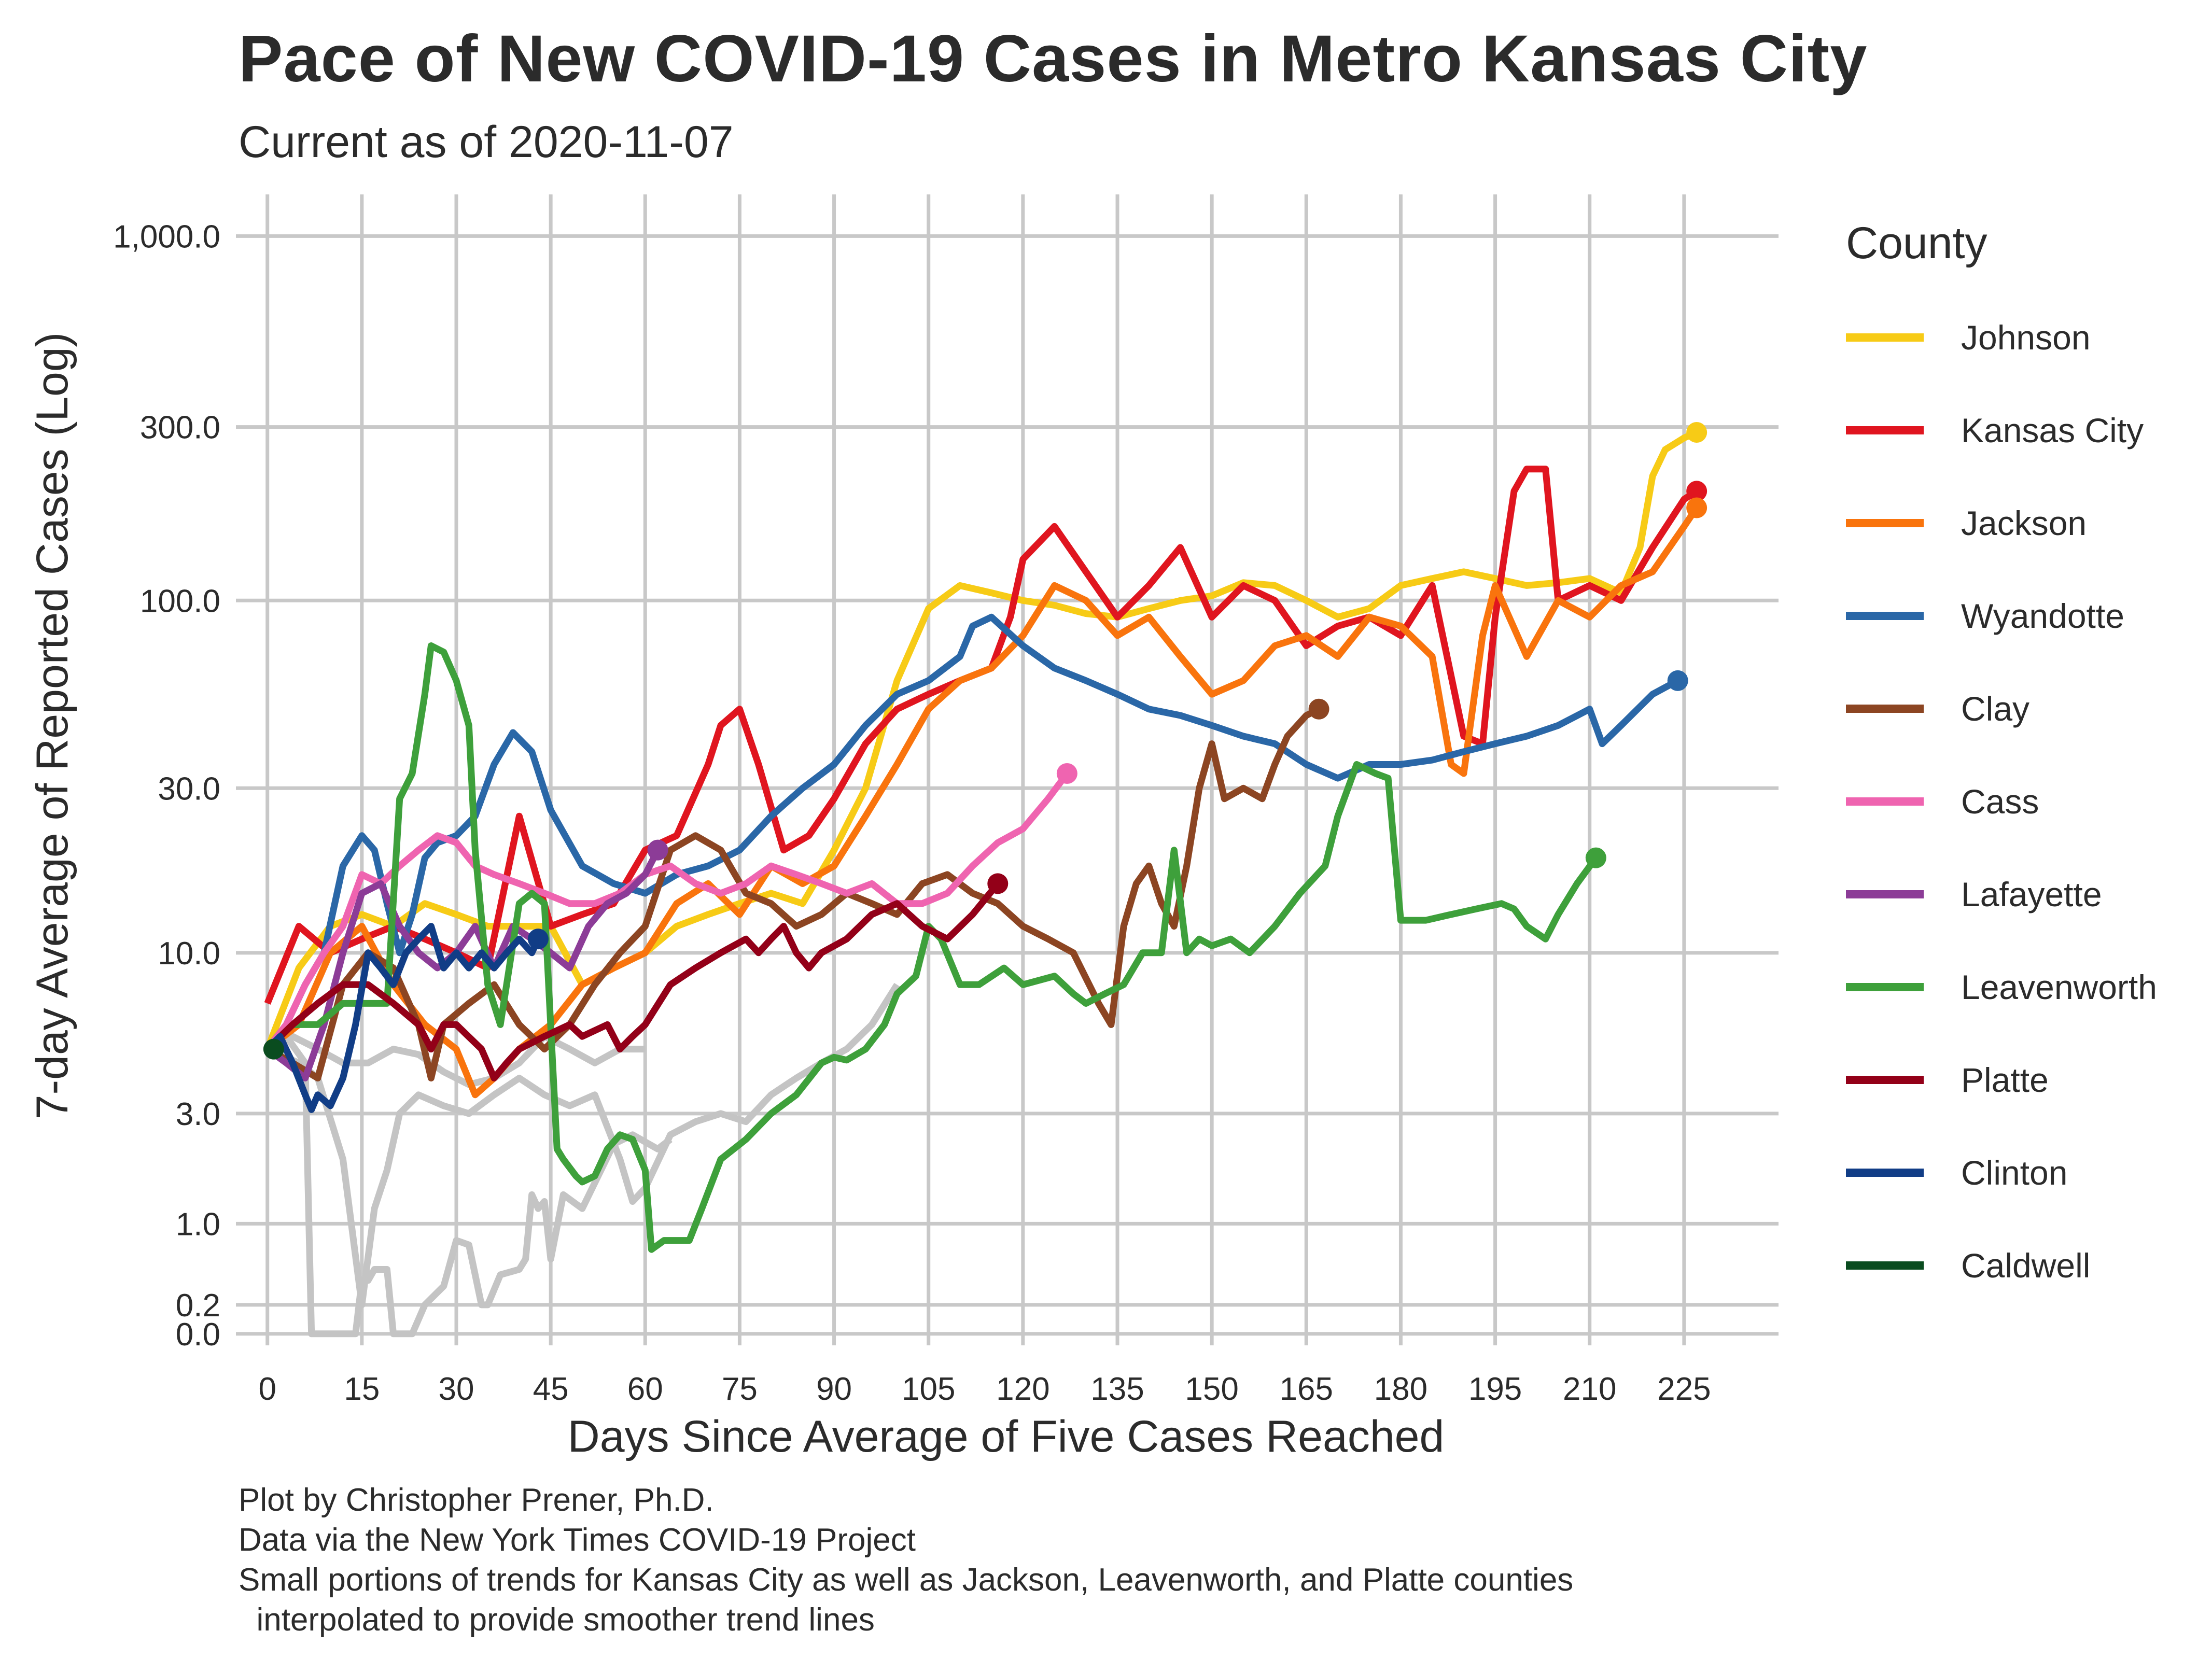 This screenshot has width=2212, height=1659. I want to click on y-tick-label: 1,000.0, so click(166, 237).